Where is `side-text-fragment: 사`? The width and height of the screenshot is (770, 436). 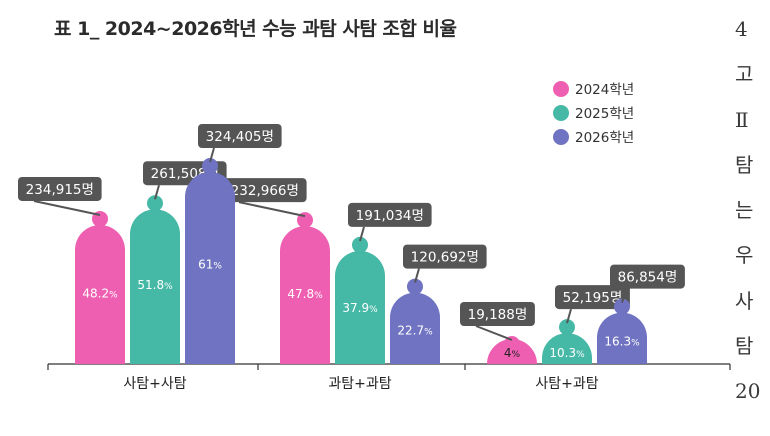
side-text-fragment: 사 is located at coordinates (744, 300).